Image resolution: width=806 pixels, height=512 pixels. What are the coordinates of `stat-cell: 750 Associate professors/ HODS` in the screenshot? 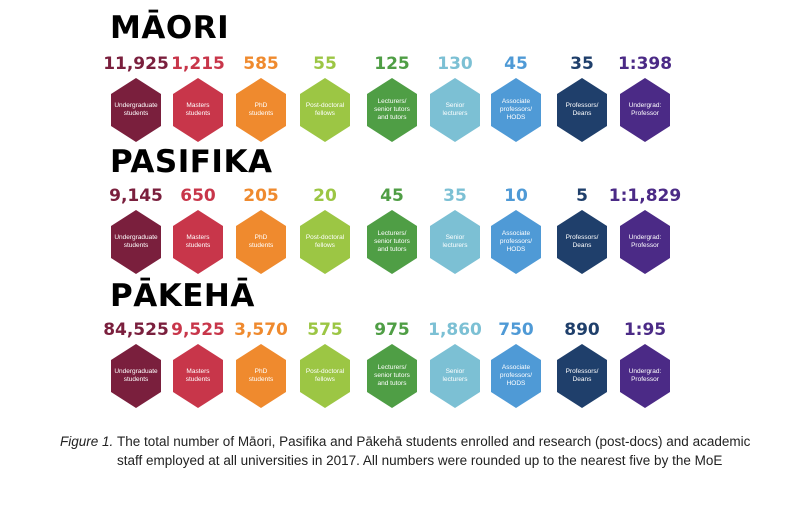 It's located at (516, 363).